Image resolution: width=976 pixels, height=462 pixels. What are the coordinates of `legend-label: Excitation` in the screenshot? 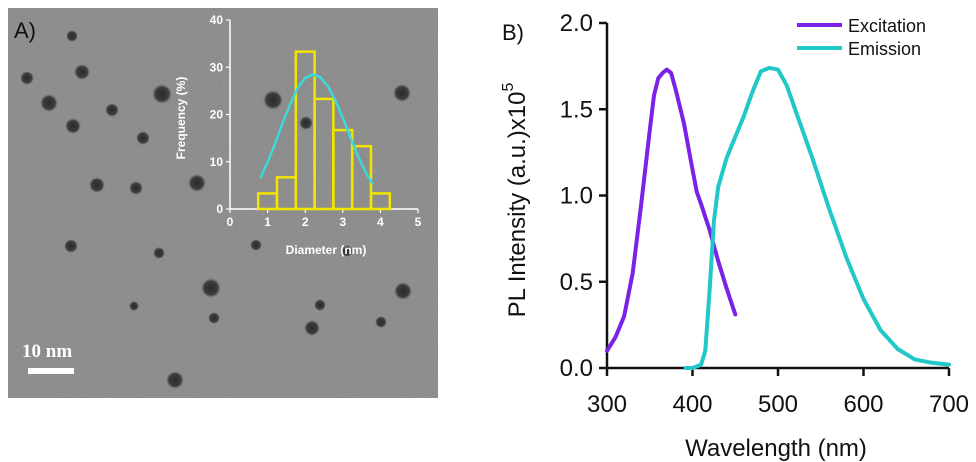 It's located at (887, 26).